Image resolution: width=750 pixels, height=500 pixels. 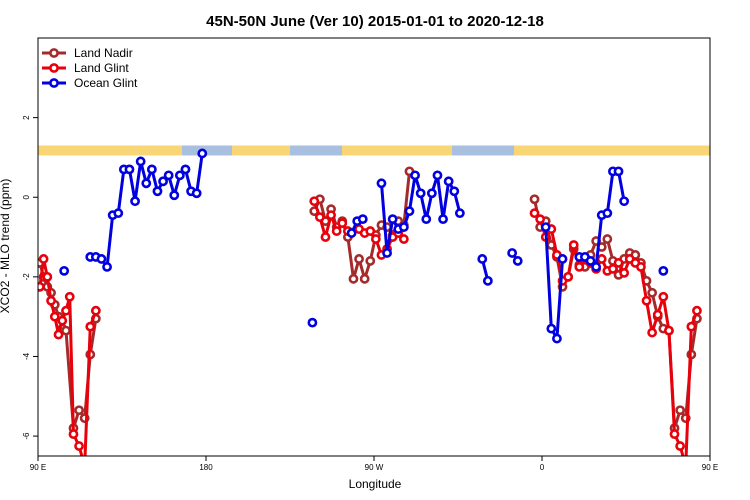 What do you see at coordinates (54, 83) in the screenshot?
I see `legend-marker-ocean-glint` at bounding box center [54, 83].